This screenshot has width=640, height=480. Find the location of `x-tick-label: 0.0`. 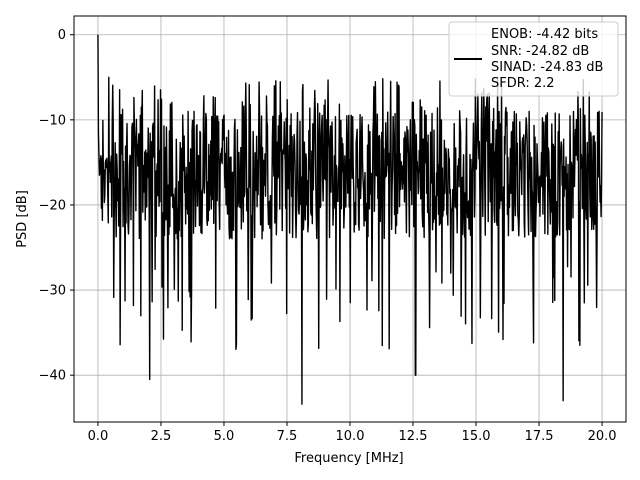

x-tick-label: 0.0 is located at coordinates (98, 436).